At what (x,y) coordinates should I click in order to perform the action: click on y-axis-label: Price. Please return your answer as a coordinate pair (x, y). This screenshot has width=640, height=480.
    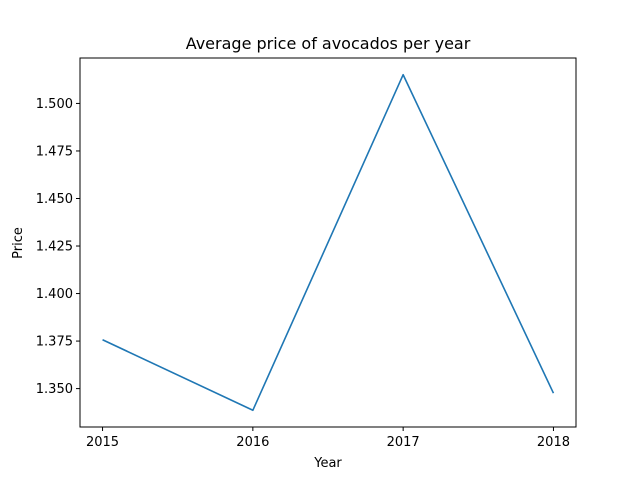
    Looking at the image, I should click on (18, 243).